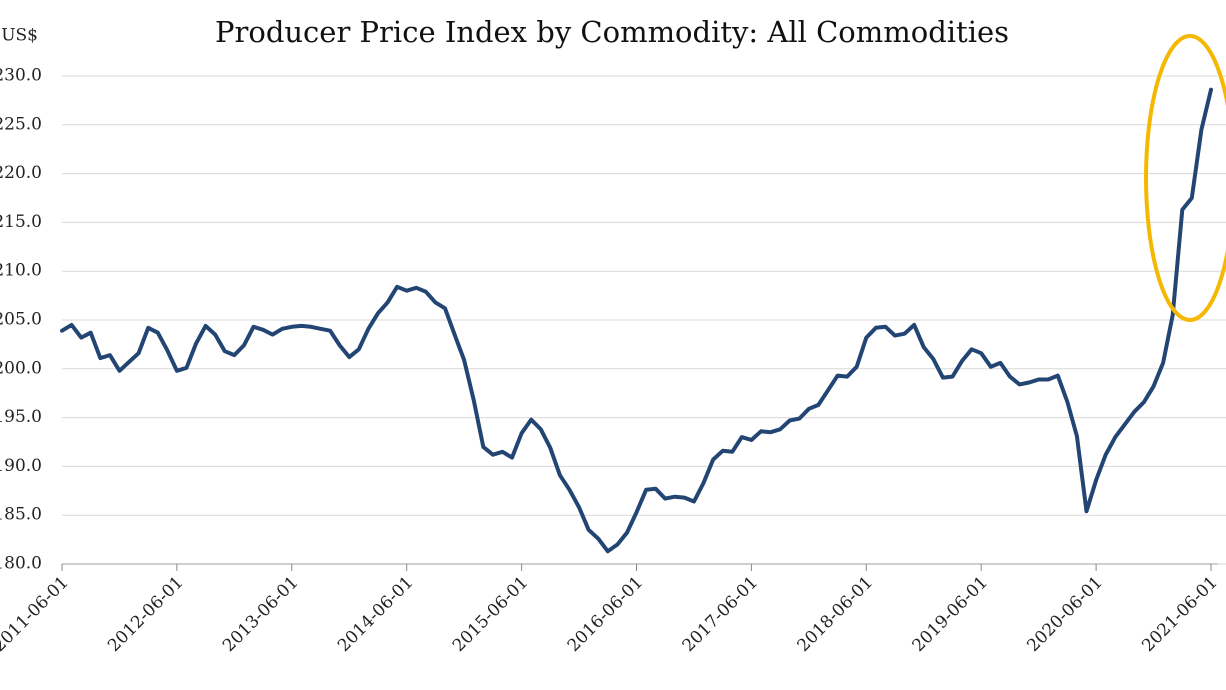  Describe the element at coordinates (36, 614) in the screenshot. I see `x-tick-label: 2011-06-01` at that location.